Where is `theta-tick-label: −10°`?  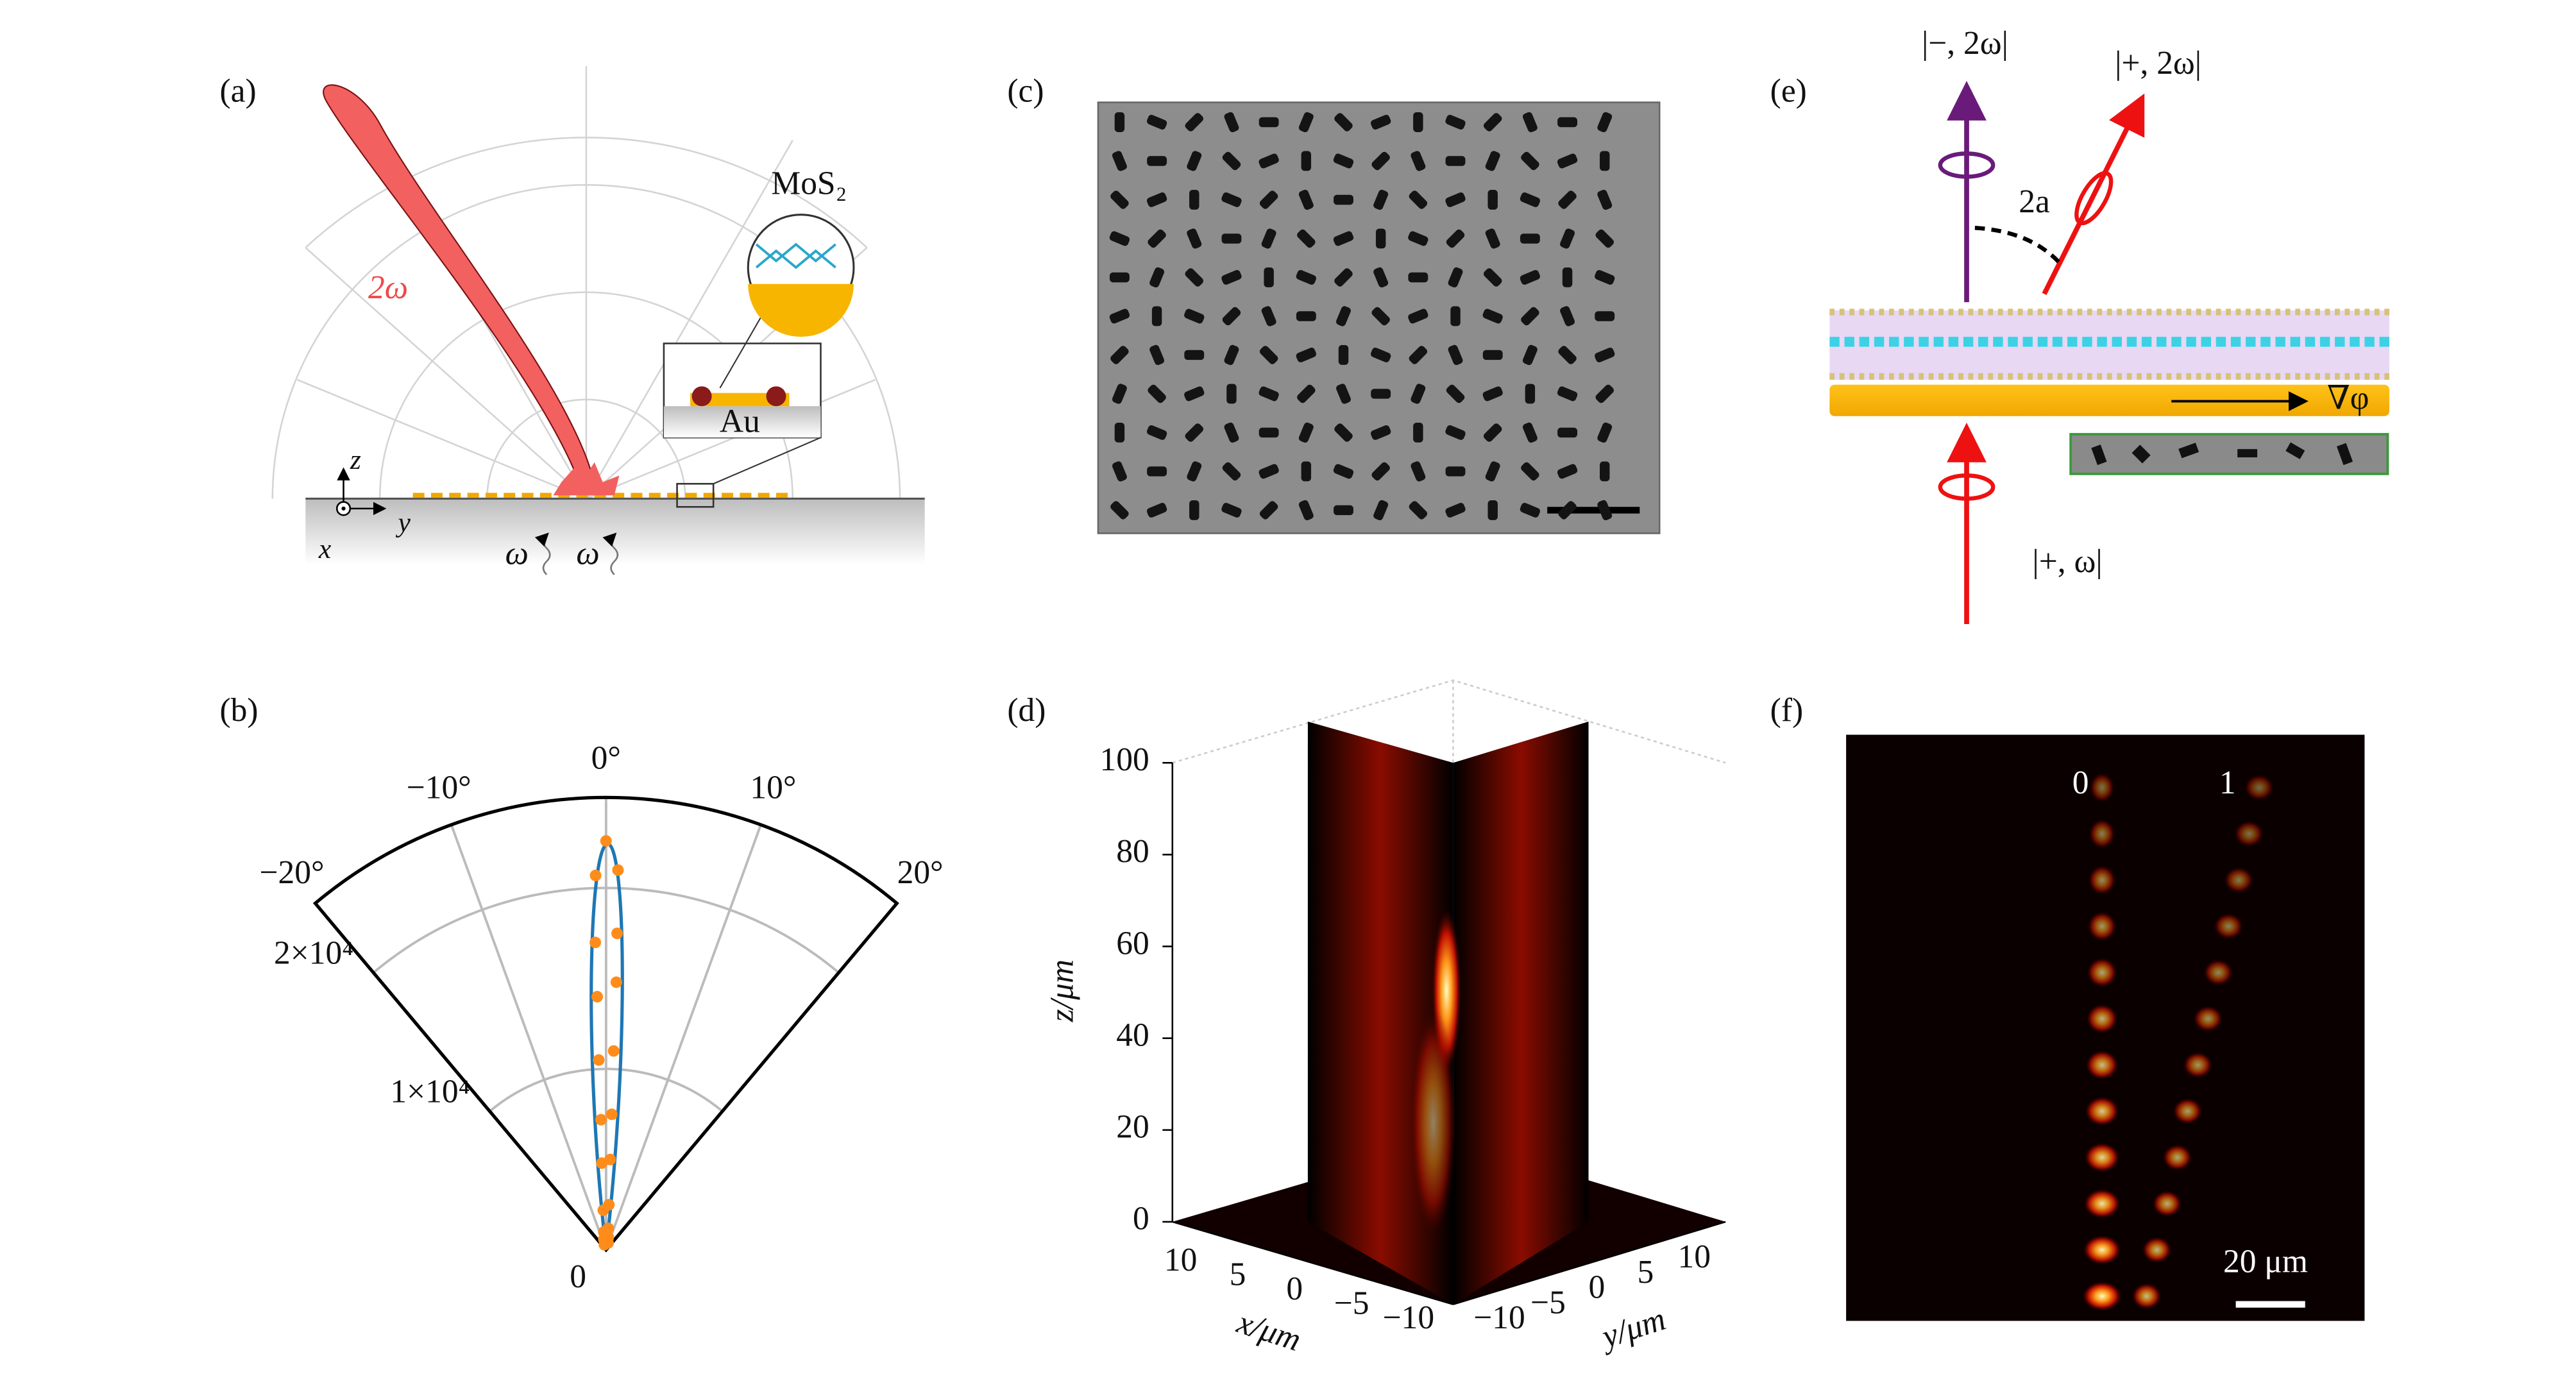 theta-tick-label: −10° is located at coordinates (439, 787).